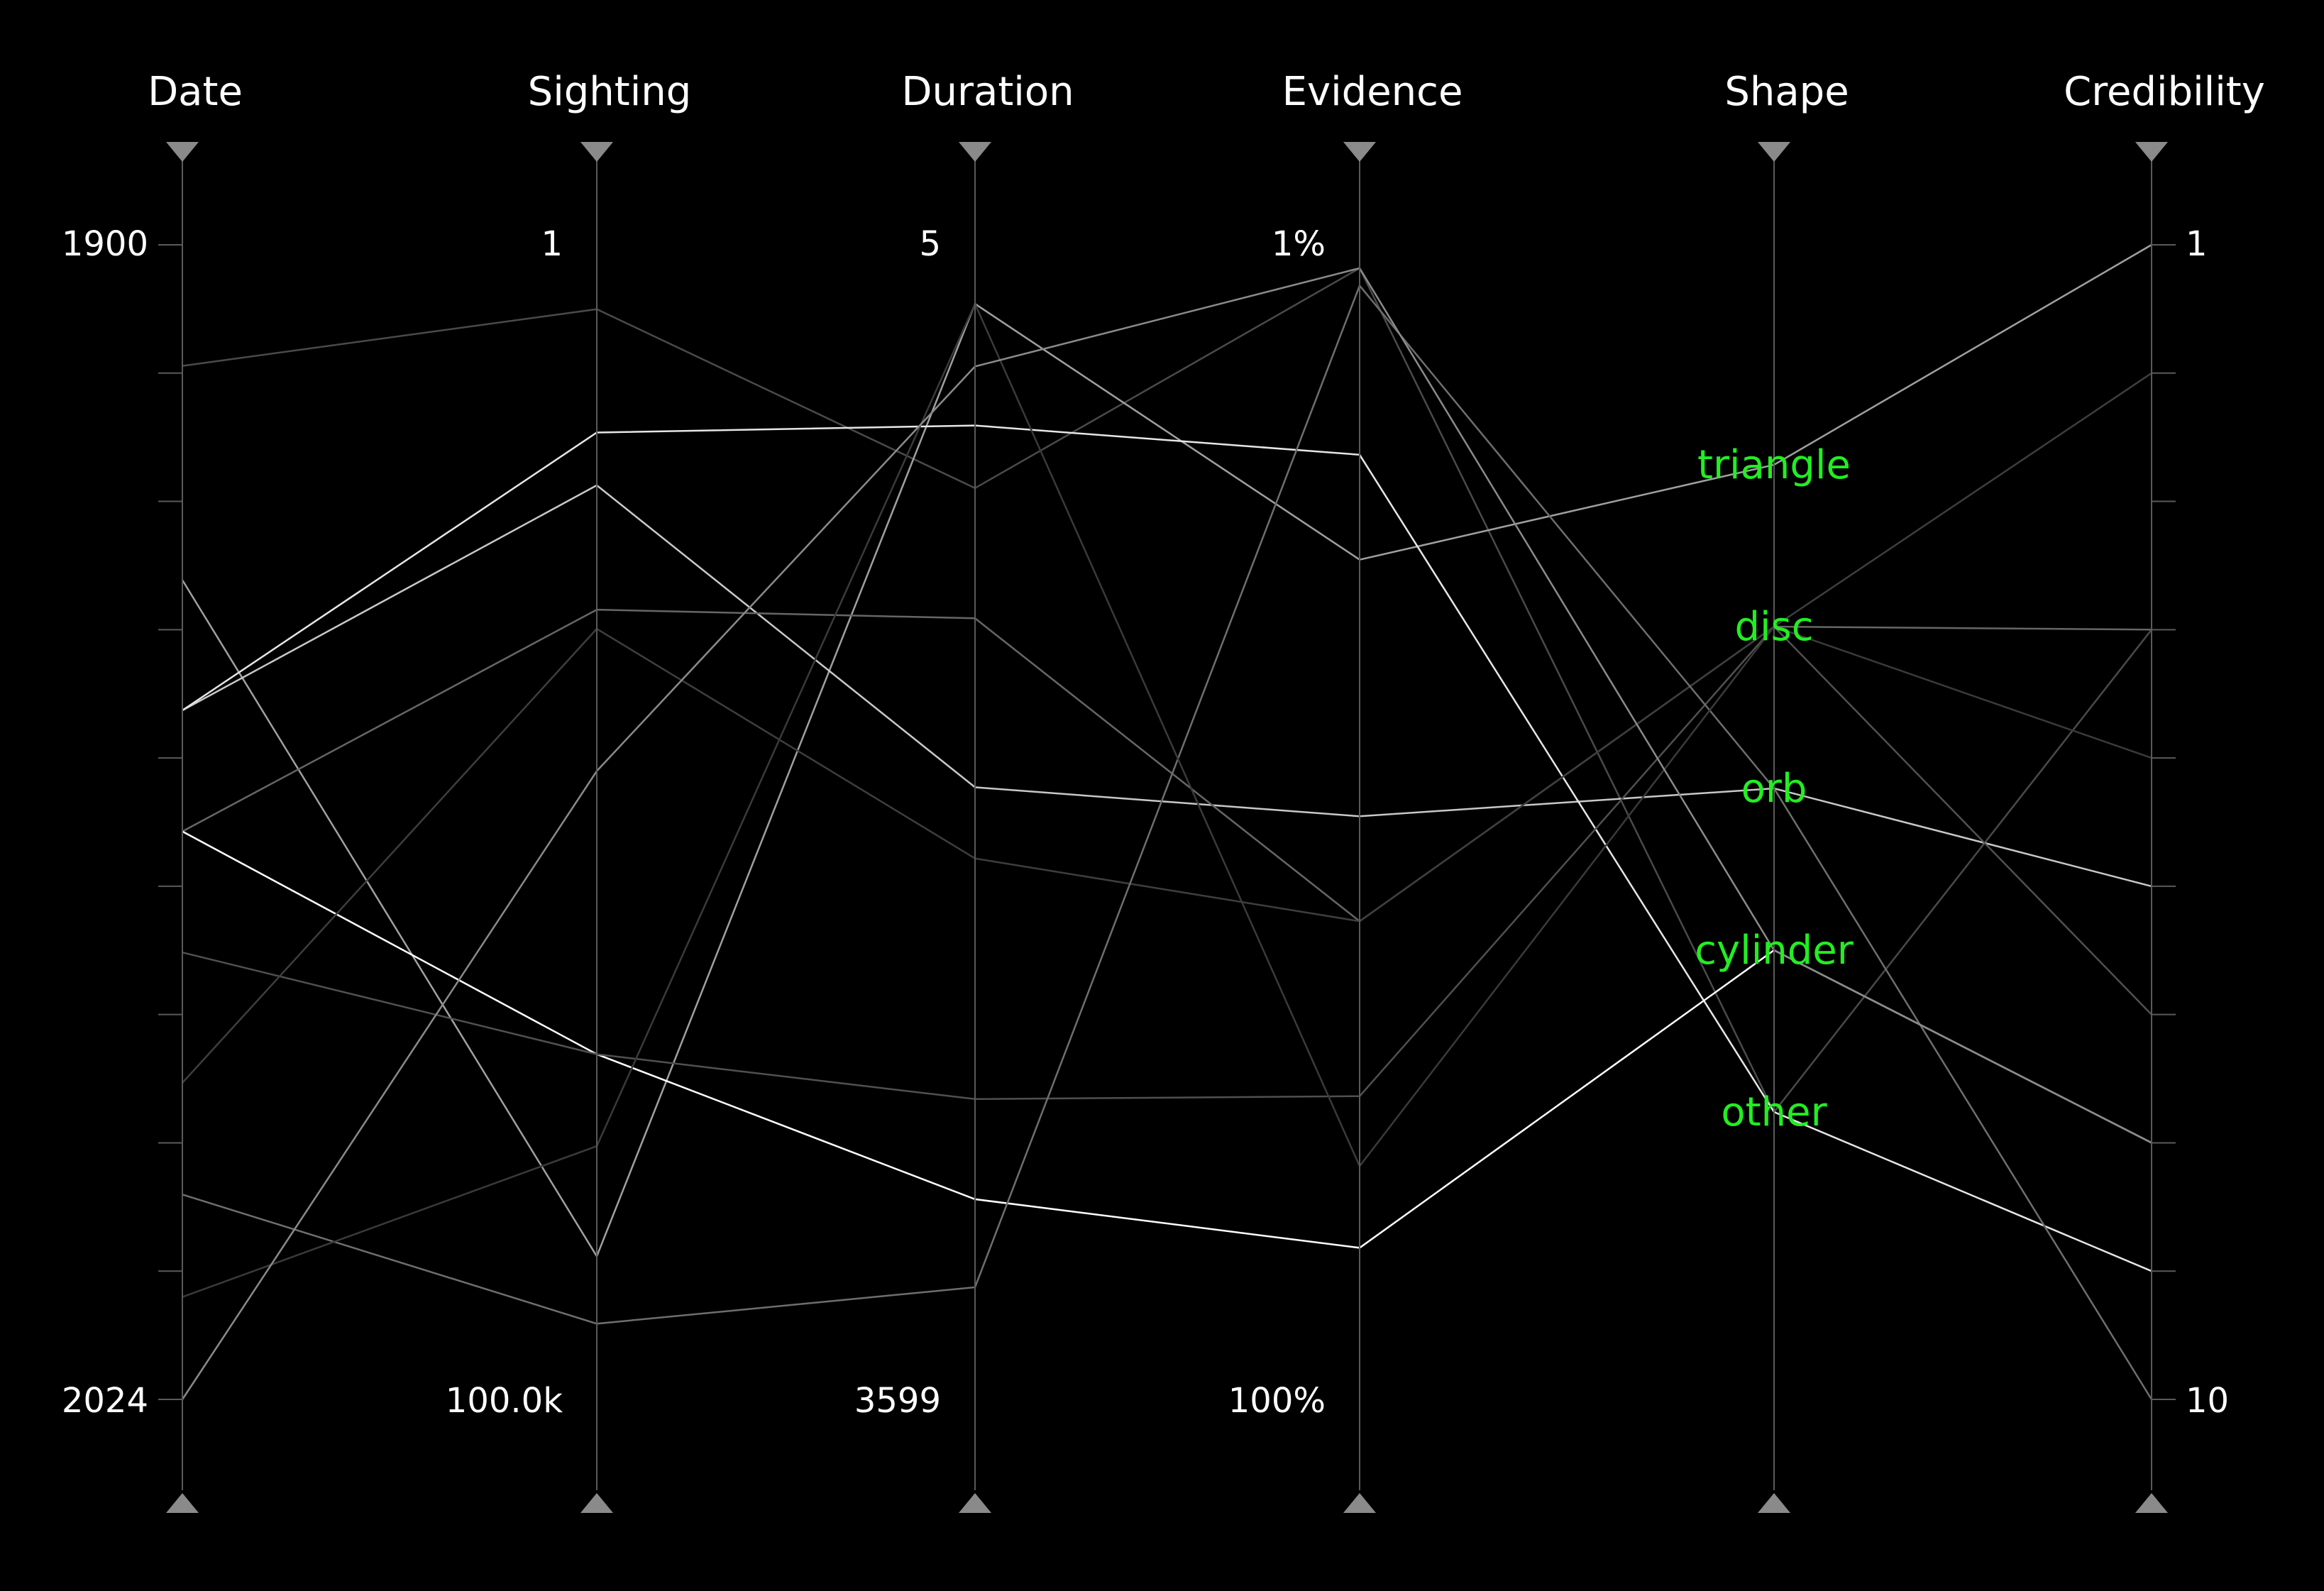 The image size is (2324, 1591). What do you see at coordinates (105, 244) in the screenshot?
I see `range-min-label-date: 1900` at bounding box center [105, 244].